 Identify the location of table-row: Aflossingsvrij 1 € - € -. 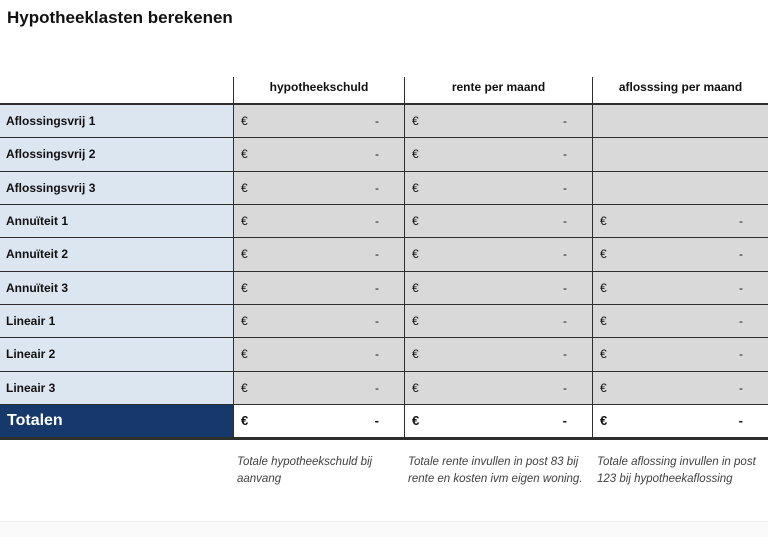
(384, 122).